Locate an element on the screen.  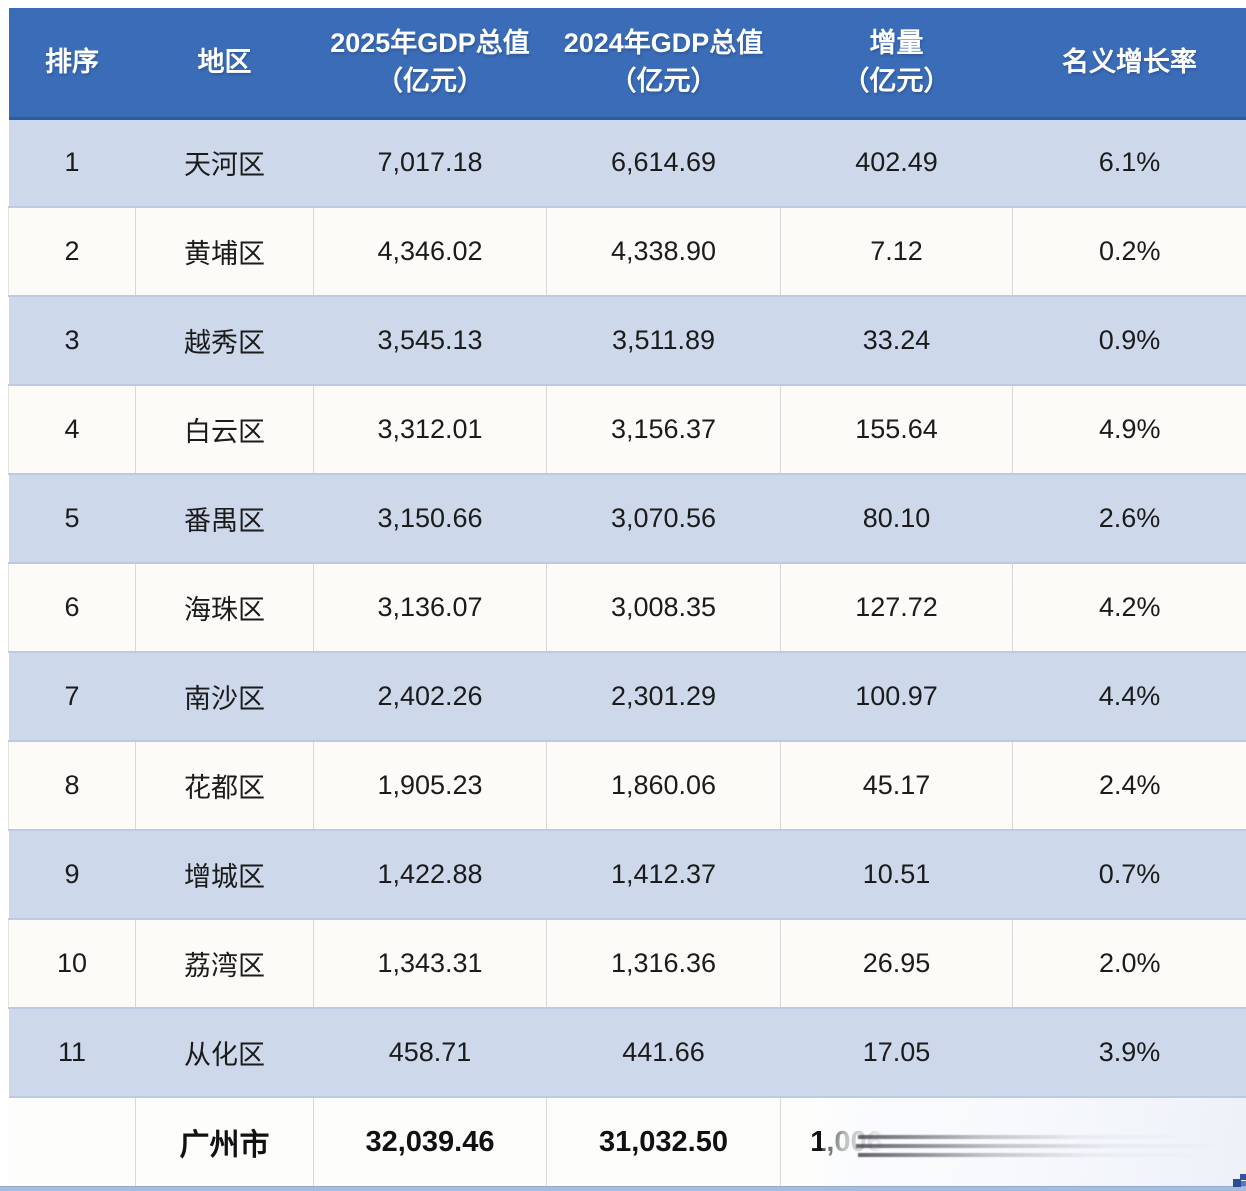
region-cell: 花都区 is located at coordinates (224, 785).